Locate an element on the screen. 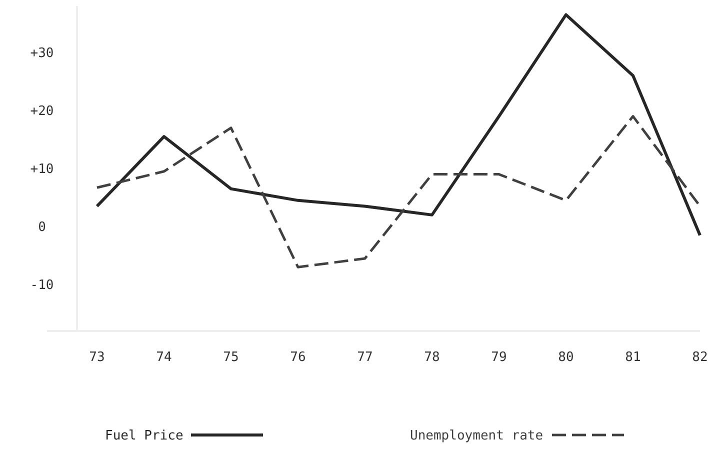  x-tick-label: 78 is located at coordinates (432, 357).